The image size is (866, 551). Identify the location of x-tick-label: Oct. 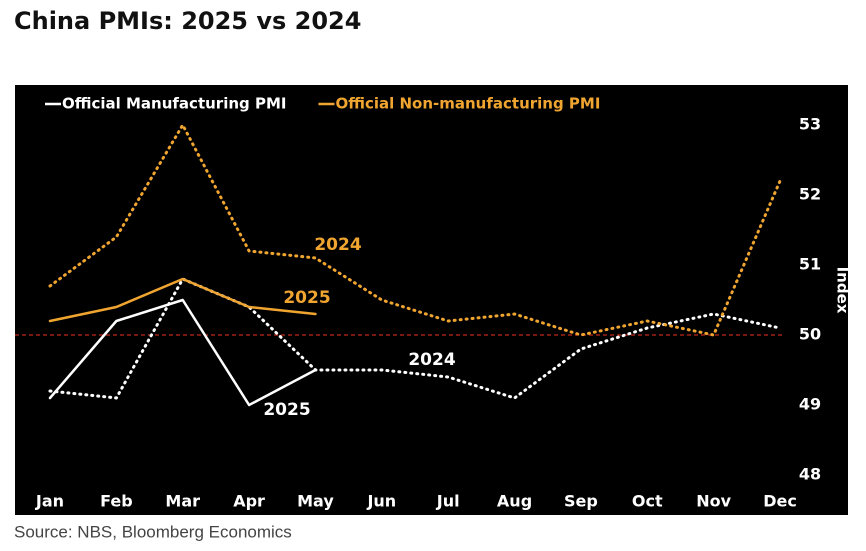
(647, 501).